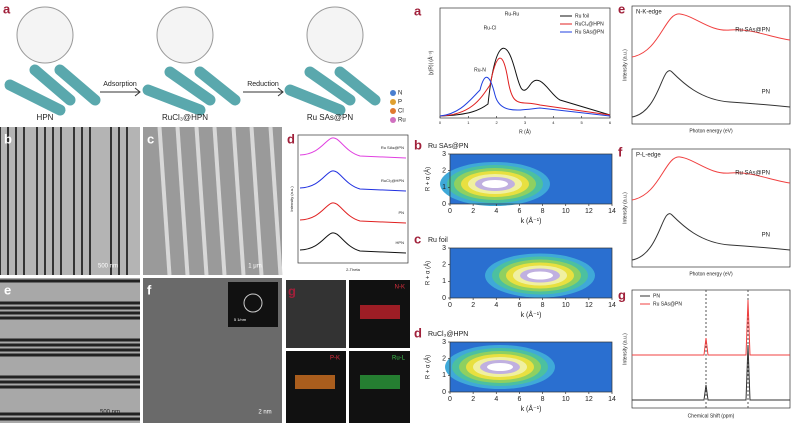 The width and height of the screenshot is (794, 423). I want to click on stage-label: HPN, so click(45, 117).